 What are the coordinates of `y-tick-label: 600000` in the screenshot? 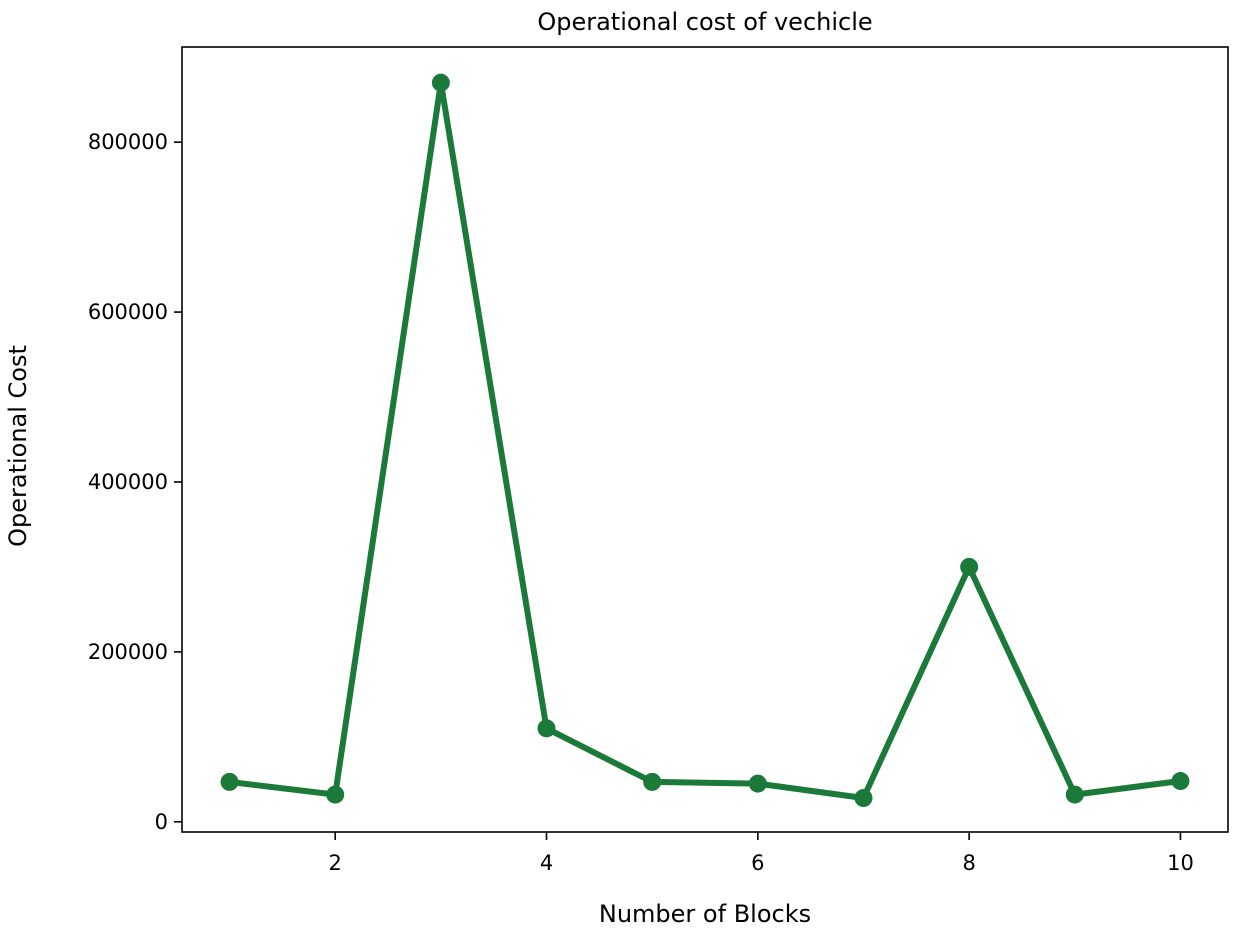 It's located at (128, 312).